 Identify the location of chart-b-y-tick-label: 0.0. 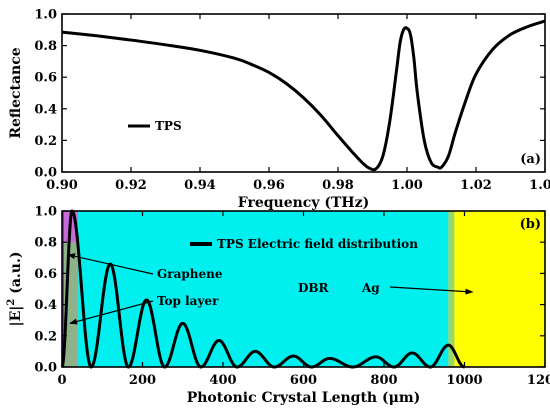
(45, 368).